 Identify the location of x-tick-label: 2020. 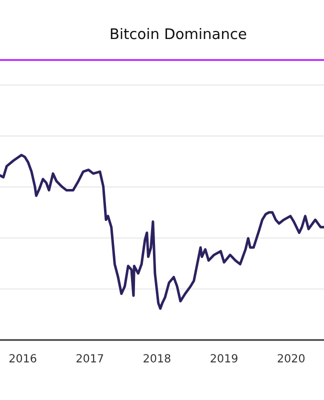
(291, 358).